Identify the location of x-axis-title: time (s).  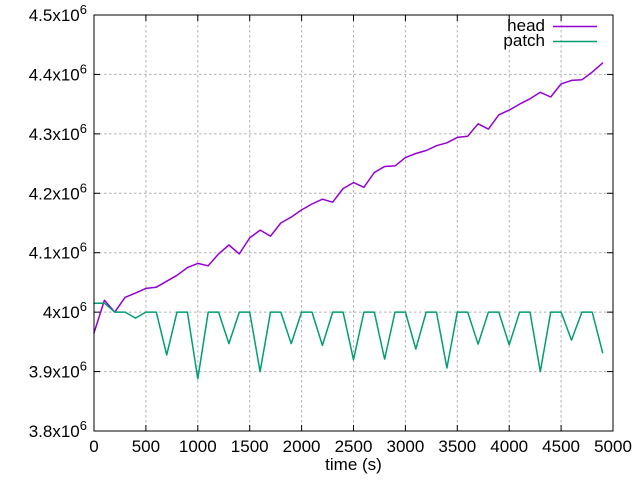
(353, 464).